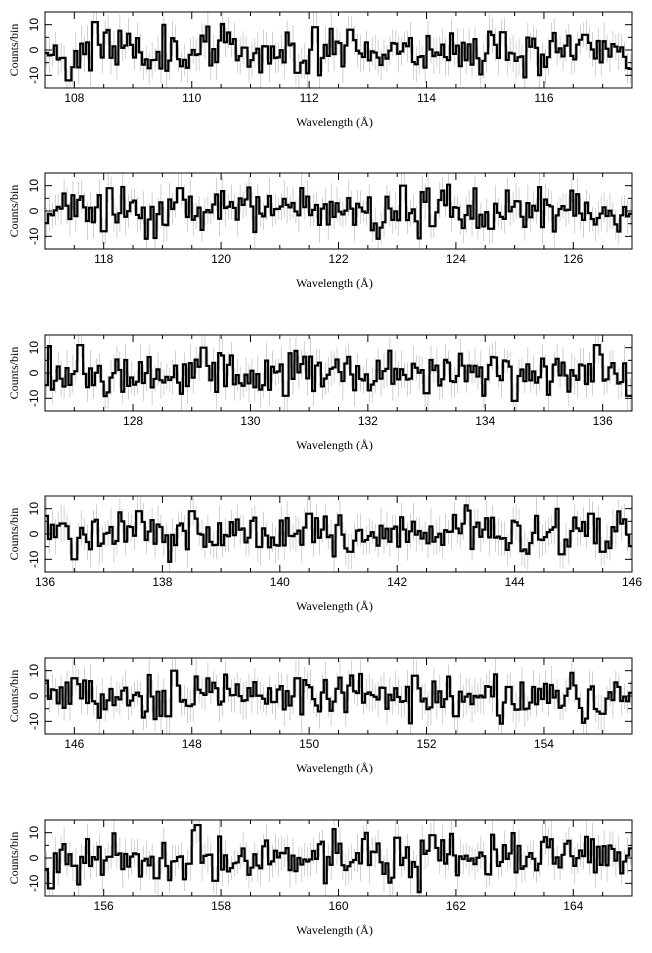  Describe the element at coordinates (74, 98) in the screenshot. I see `x-tick-label: 108` at that location.